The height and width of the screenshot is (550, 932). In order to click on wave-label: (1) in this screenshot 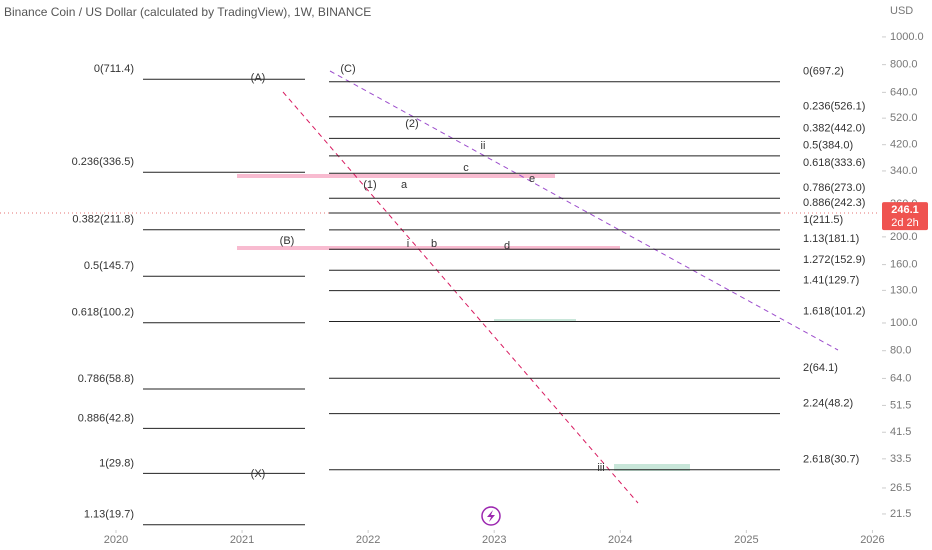, I will do `click(369, 185)`.